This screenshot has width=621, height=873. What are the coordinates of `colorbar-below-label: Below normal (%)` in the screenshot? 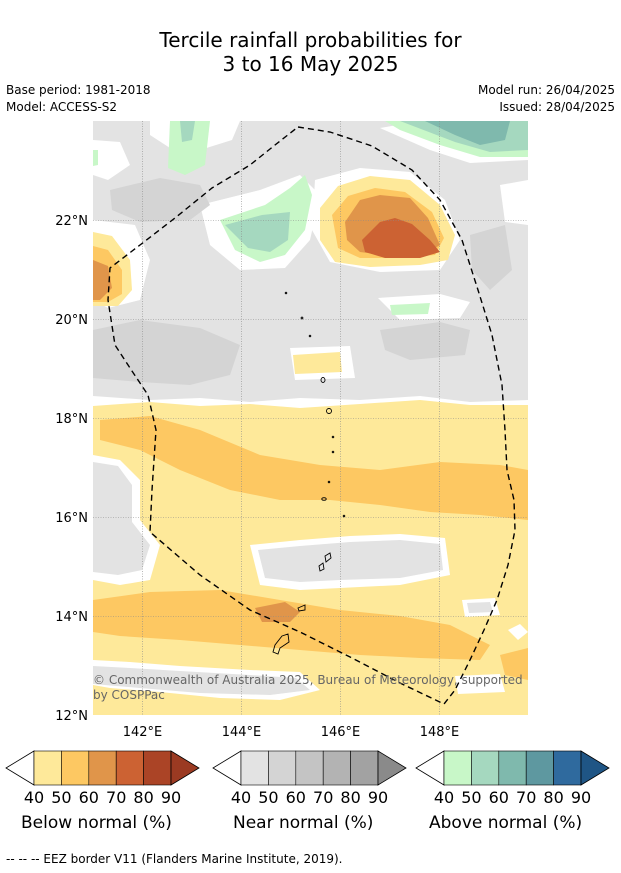 It's located at (96, 823).